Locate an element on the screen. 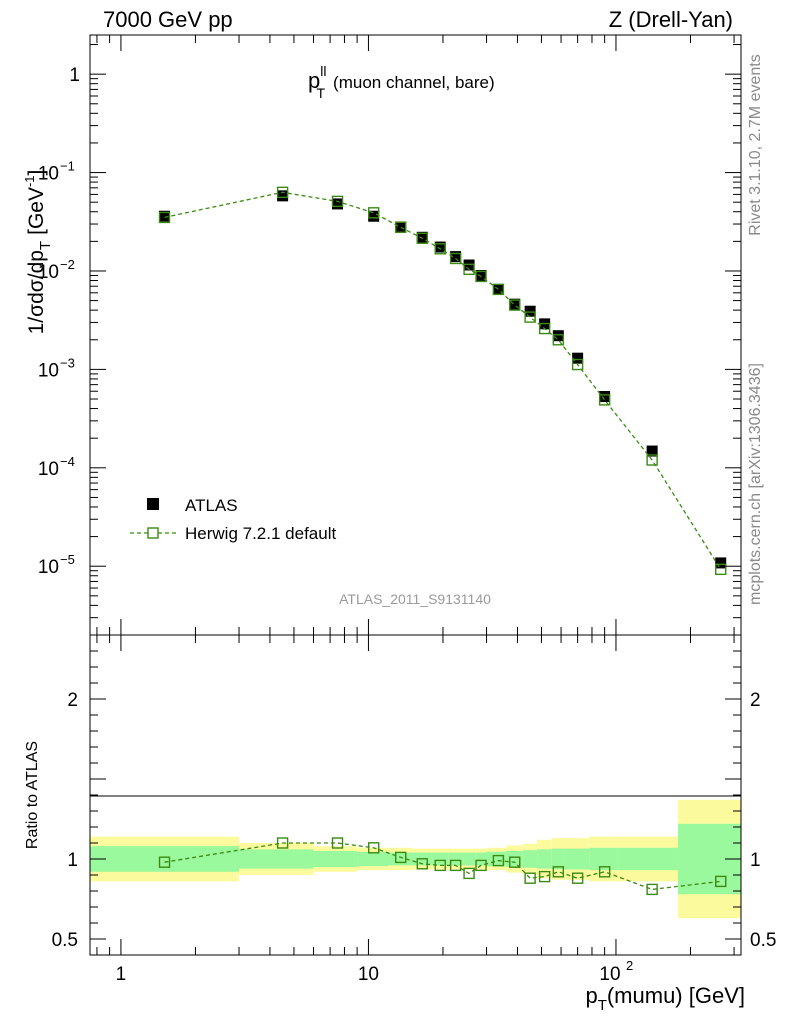 The width and height of the screenshot is (786, 1024). y-tick-label-exp: −5 is located at coordinates (67, 559).